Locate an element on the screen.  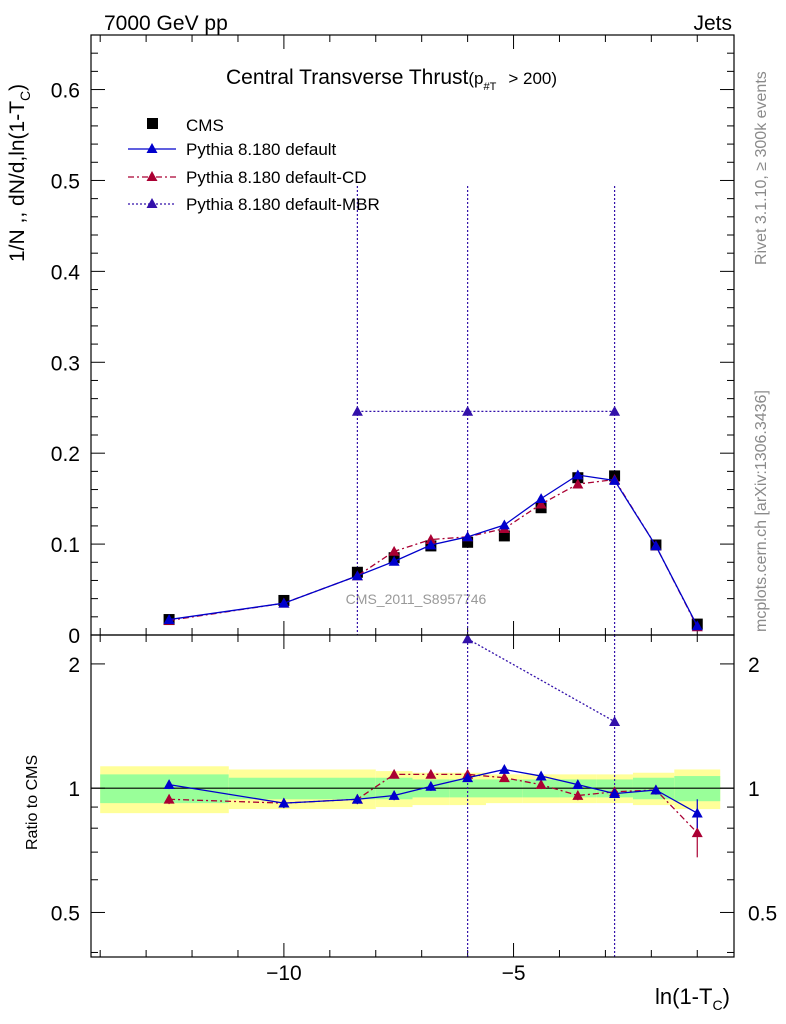
legend-marker-default-cd is located at coordinates (152, 176).